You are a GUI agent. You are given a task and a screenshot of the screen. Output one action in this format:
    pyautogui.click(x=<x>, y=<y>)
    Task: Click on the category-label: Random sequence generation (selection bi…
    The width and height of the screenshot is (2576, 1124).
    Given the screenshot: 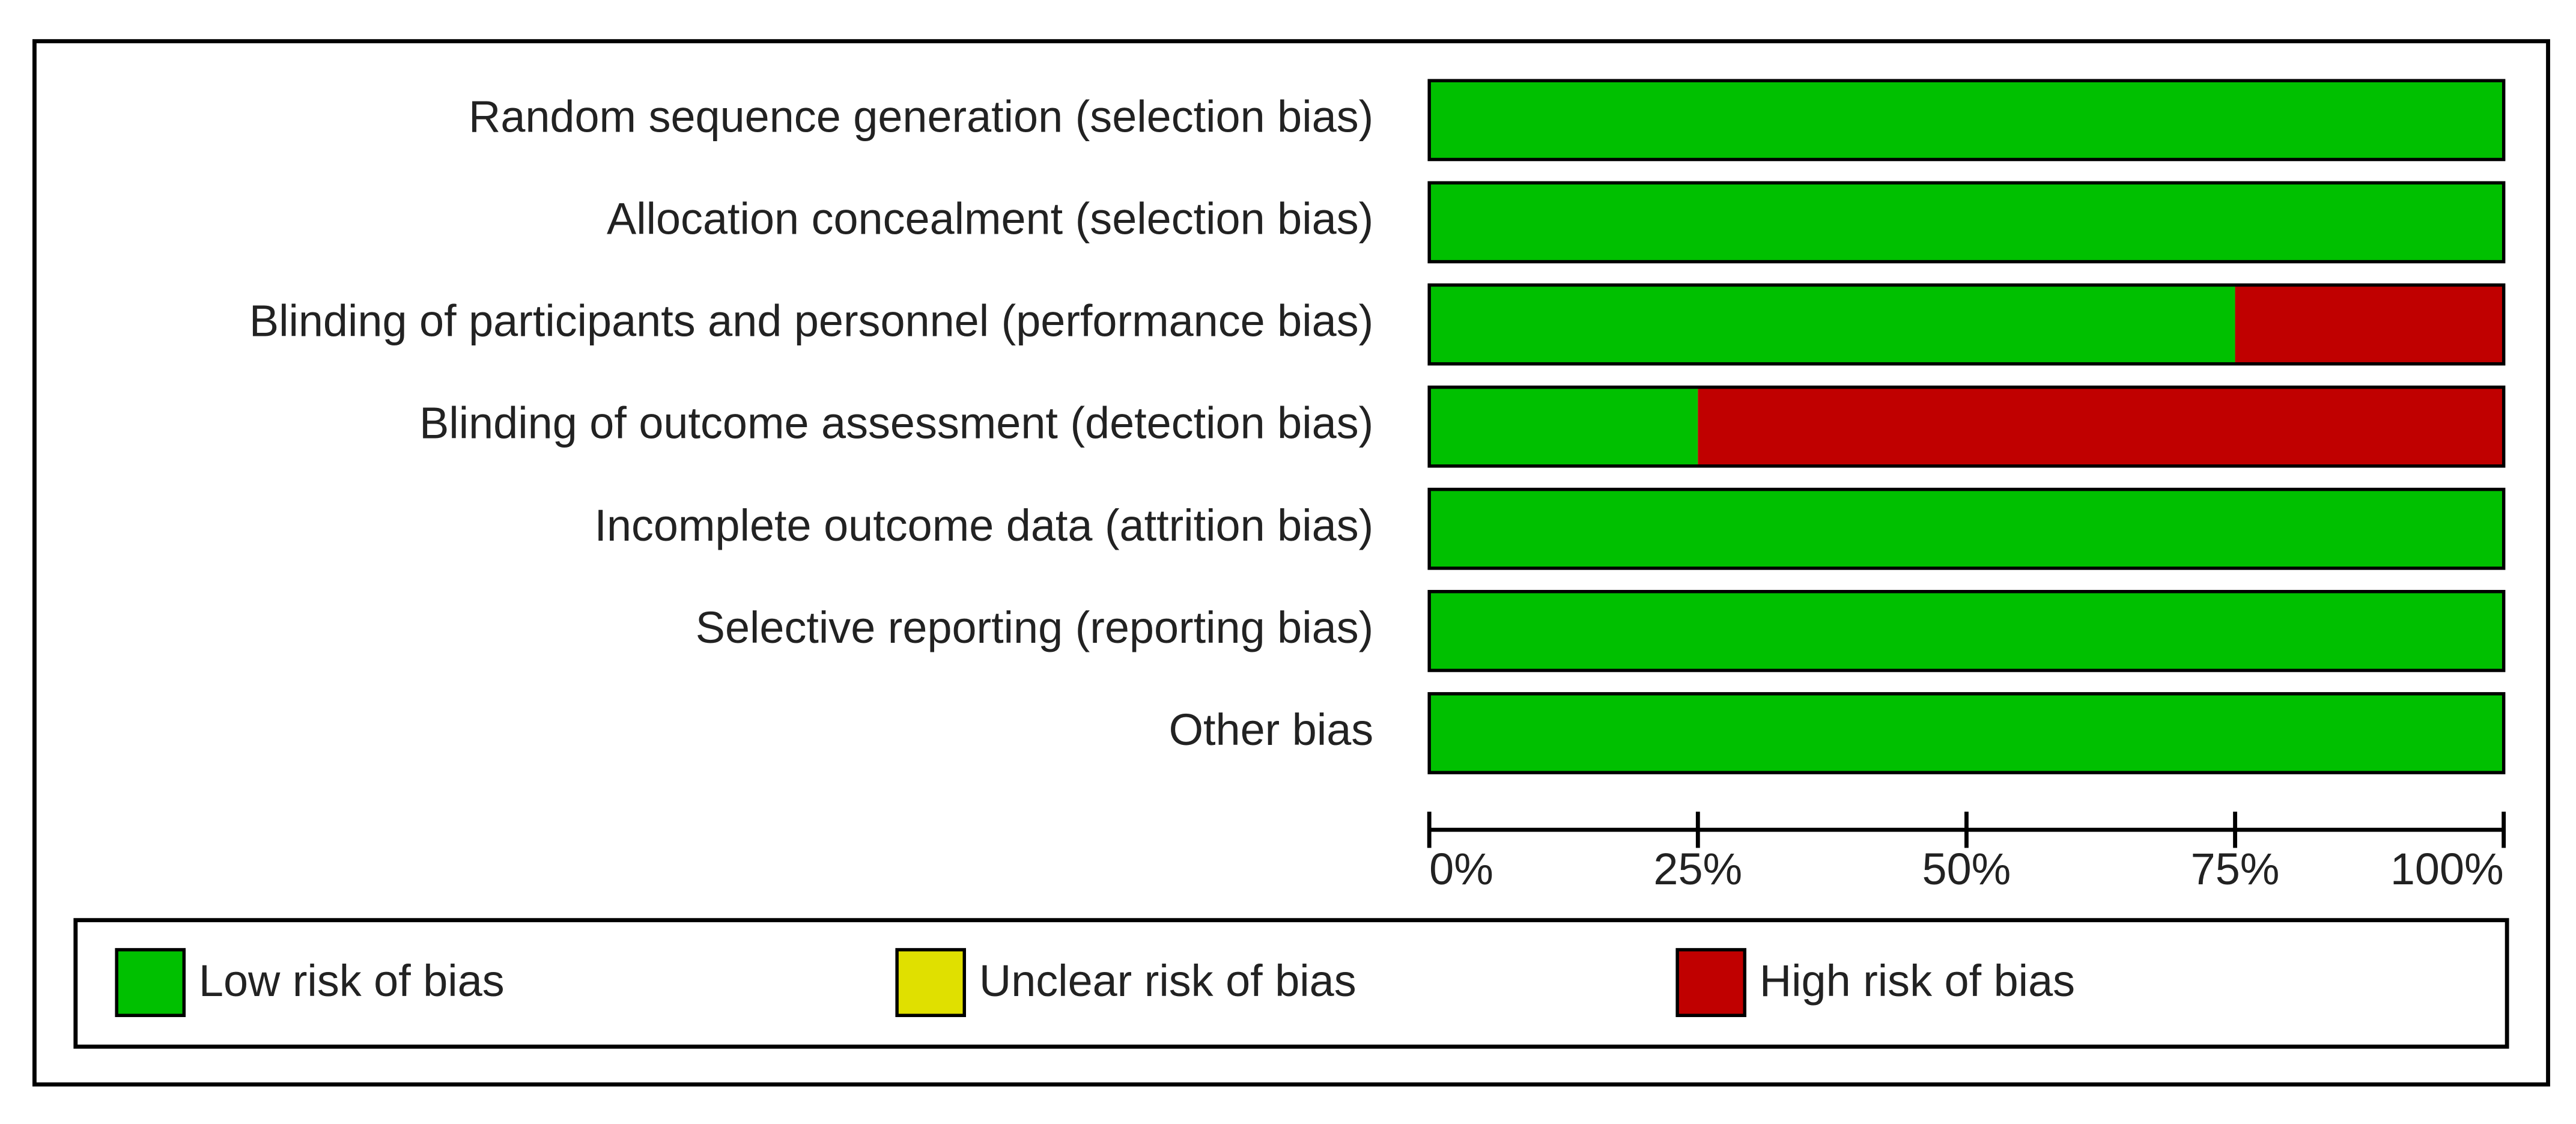 What is the action you would take?
    pyautogui.click(x=921, y=116)
    